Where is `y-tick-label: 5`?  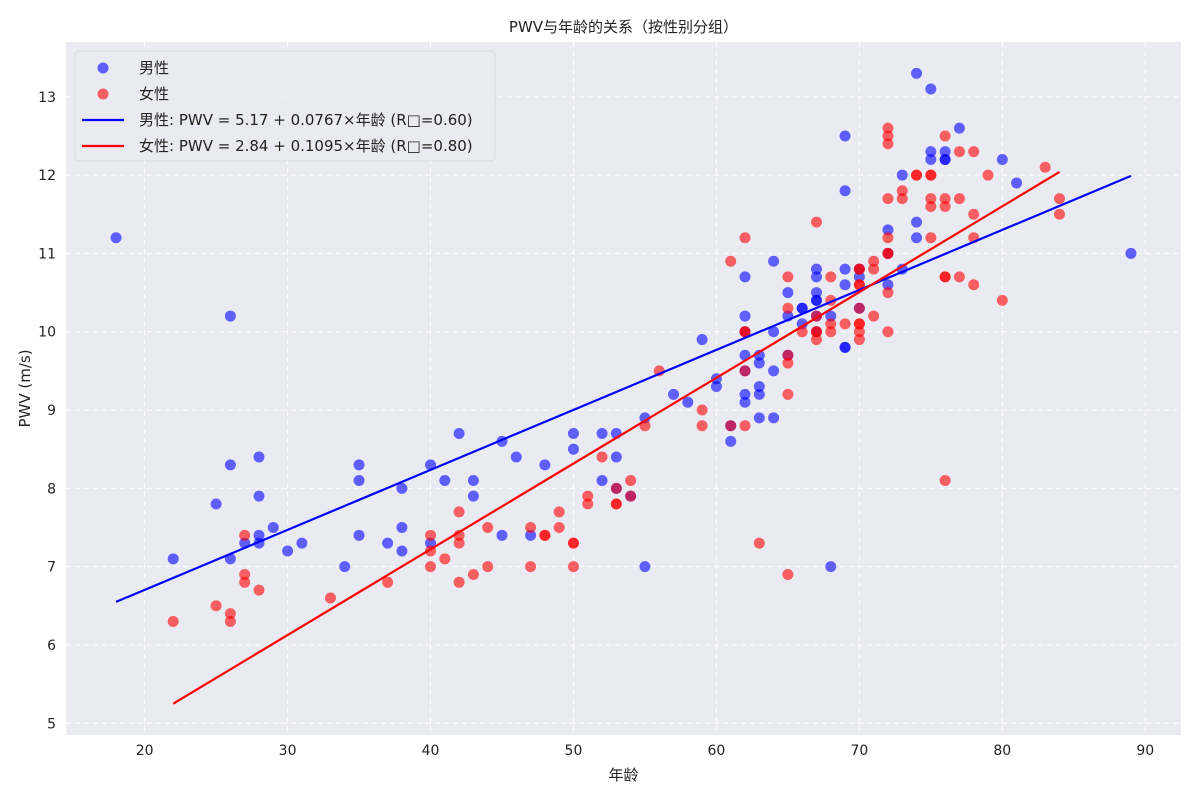
y-tick-label: 5 is located at coordinates (51, 724).